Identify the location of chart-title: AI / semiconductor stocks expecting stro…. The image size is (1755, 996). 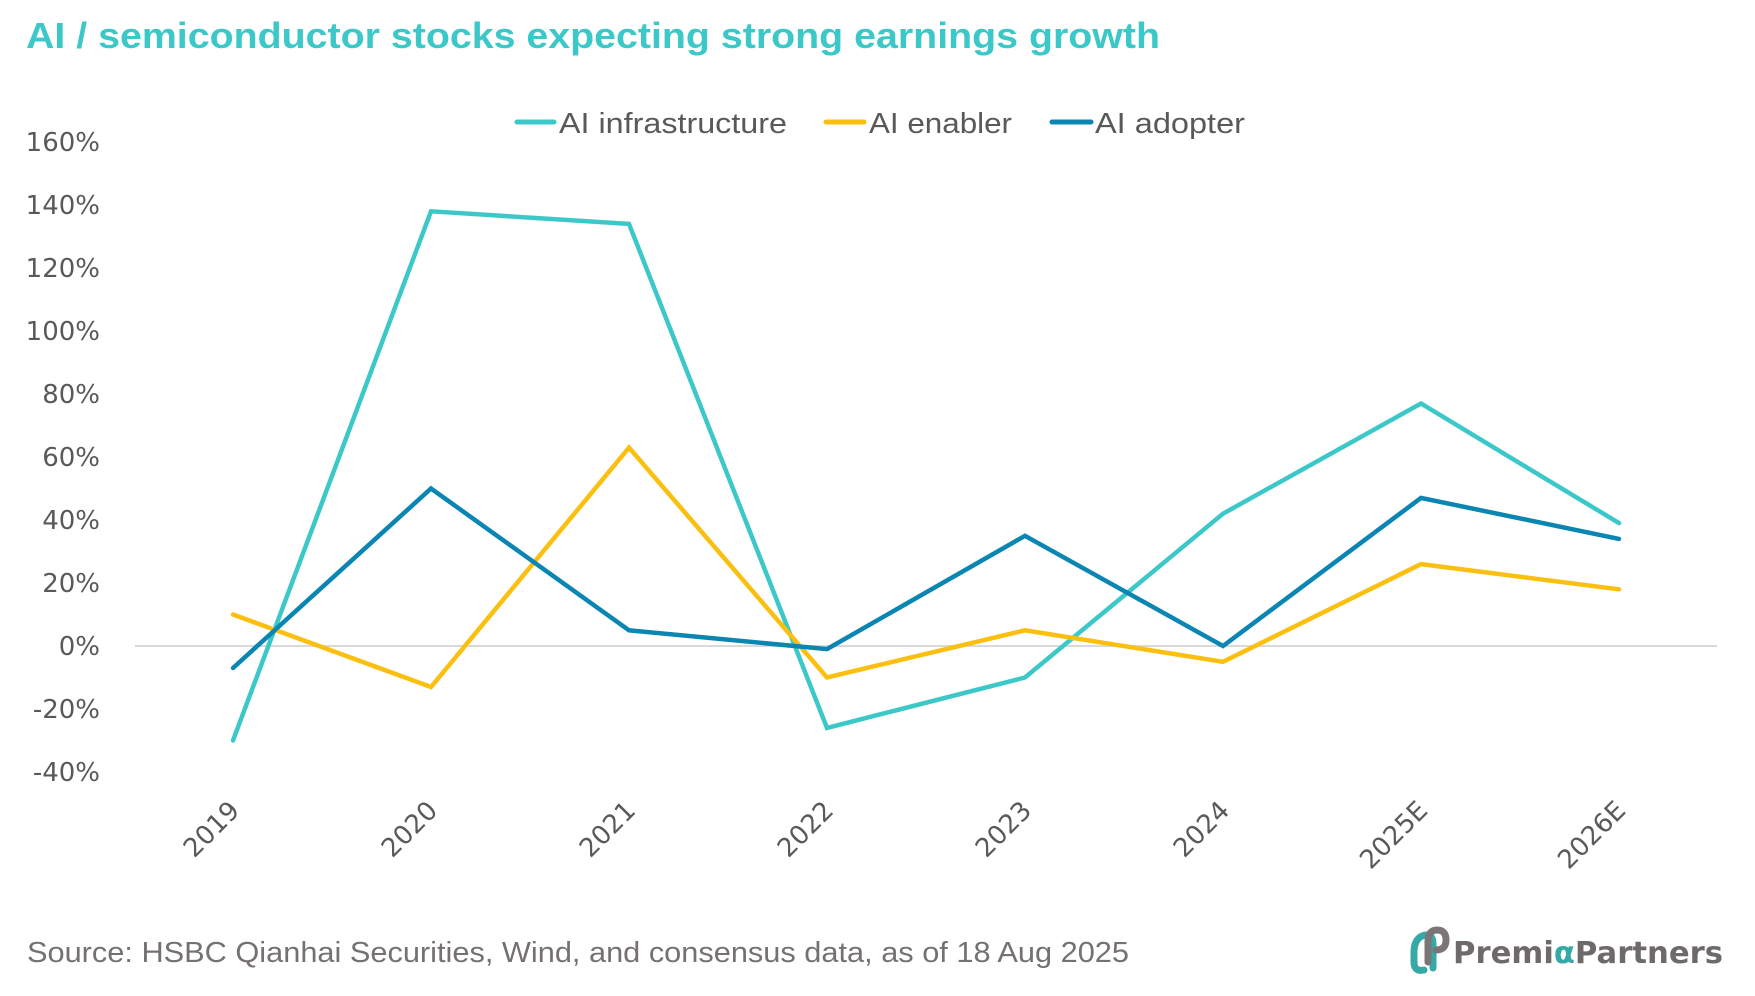
(593, 35).